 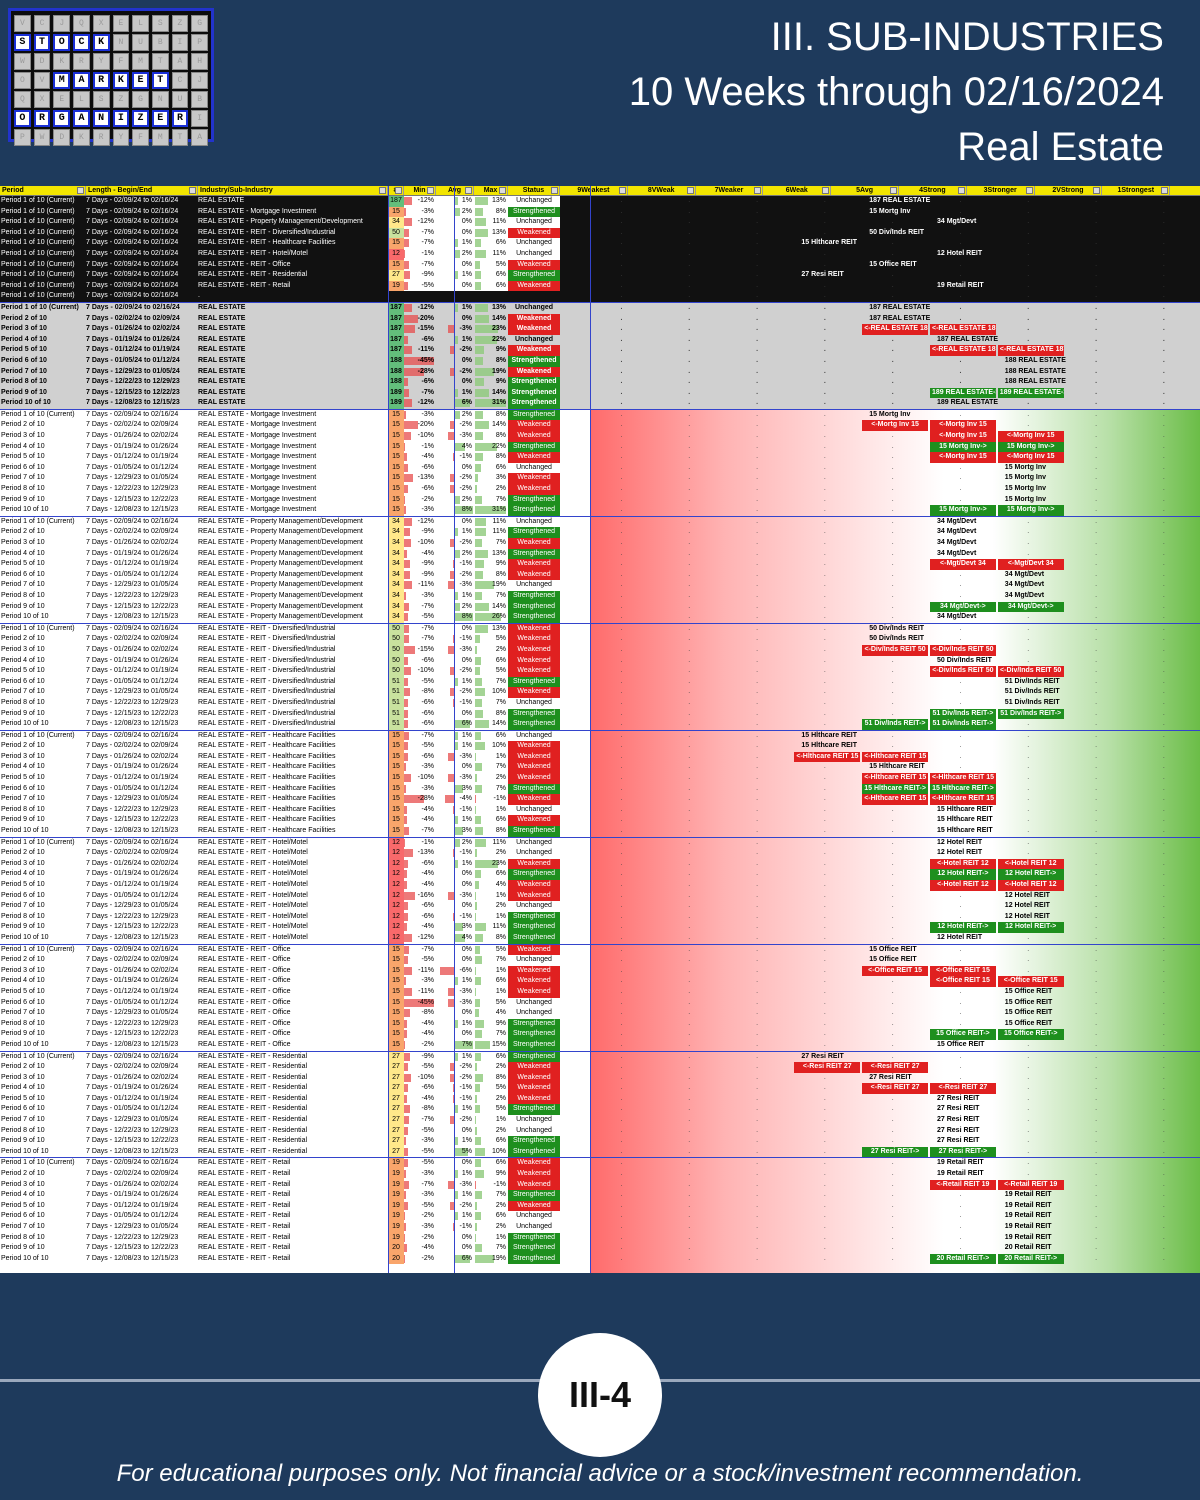 What do you see at coordinates (865, 190) in the screenshot?
I see `column-header: 5Avg` at bounding box center [865, 190].